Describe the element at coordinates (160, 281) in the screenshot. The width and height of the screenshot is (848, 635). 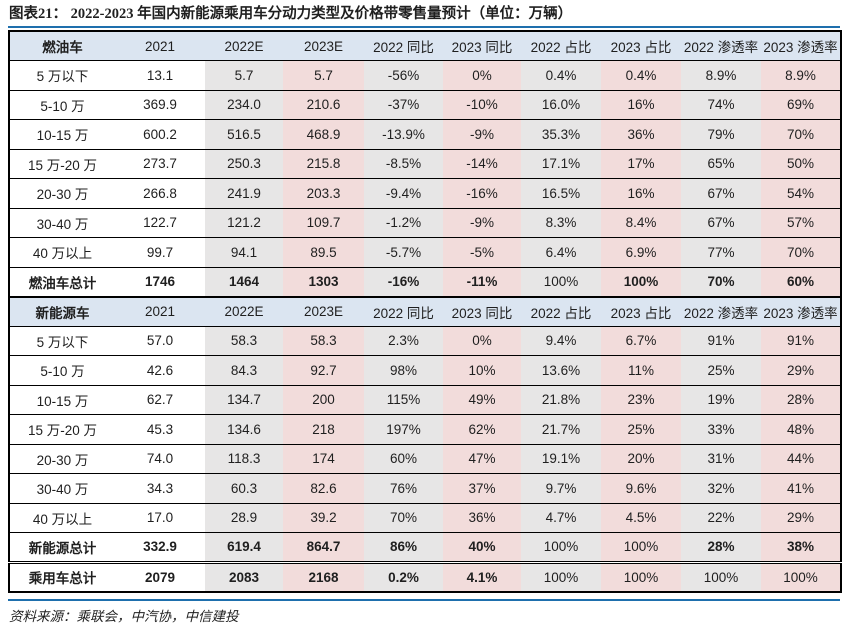
I see `table-cell: 1746` at that location.